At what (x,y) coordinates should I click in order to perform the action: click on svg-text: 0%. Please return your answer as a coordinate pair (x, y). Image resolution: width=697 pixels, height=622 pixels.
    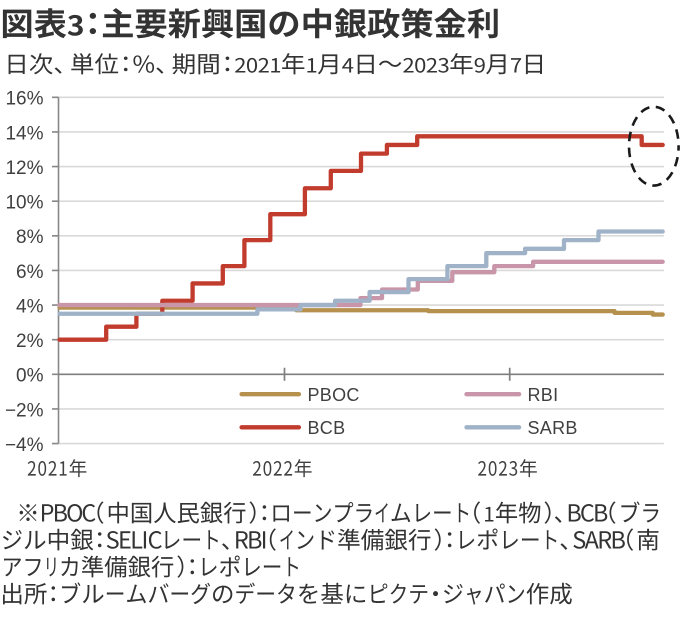
    Looking at the image, I should click on (30, 376).